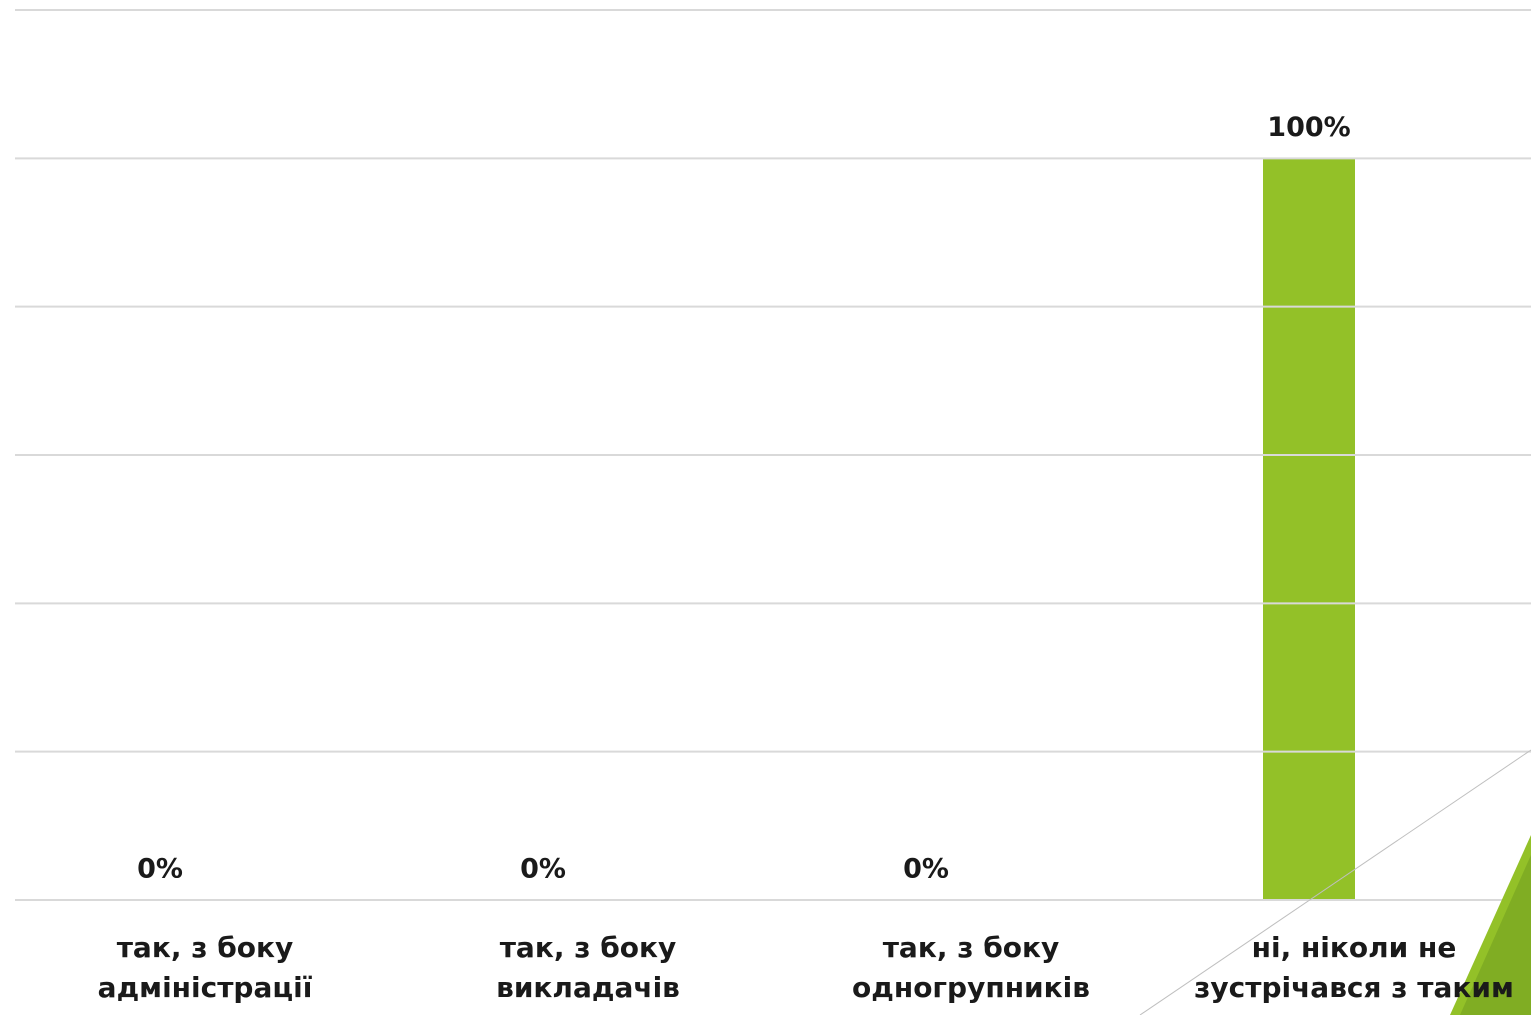  Describe the element at coordinates (1354, 967) in the screenshot. I see `x-tick-label: ні, ніколи не зустрічався з таким` at that location.